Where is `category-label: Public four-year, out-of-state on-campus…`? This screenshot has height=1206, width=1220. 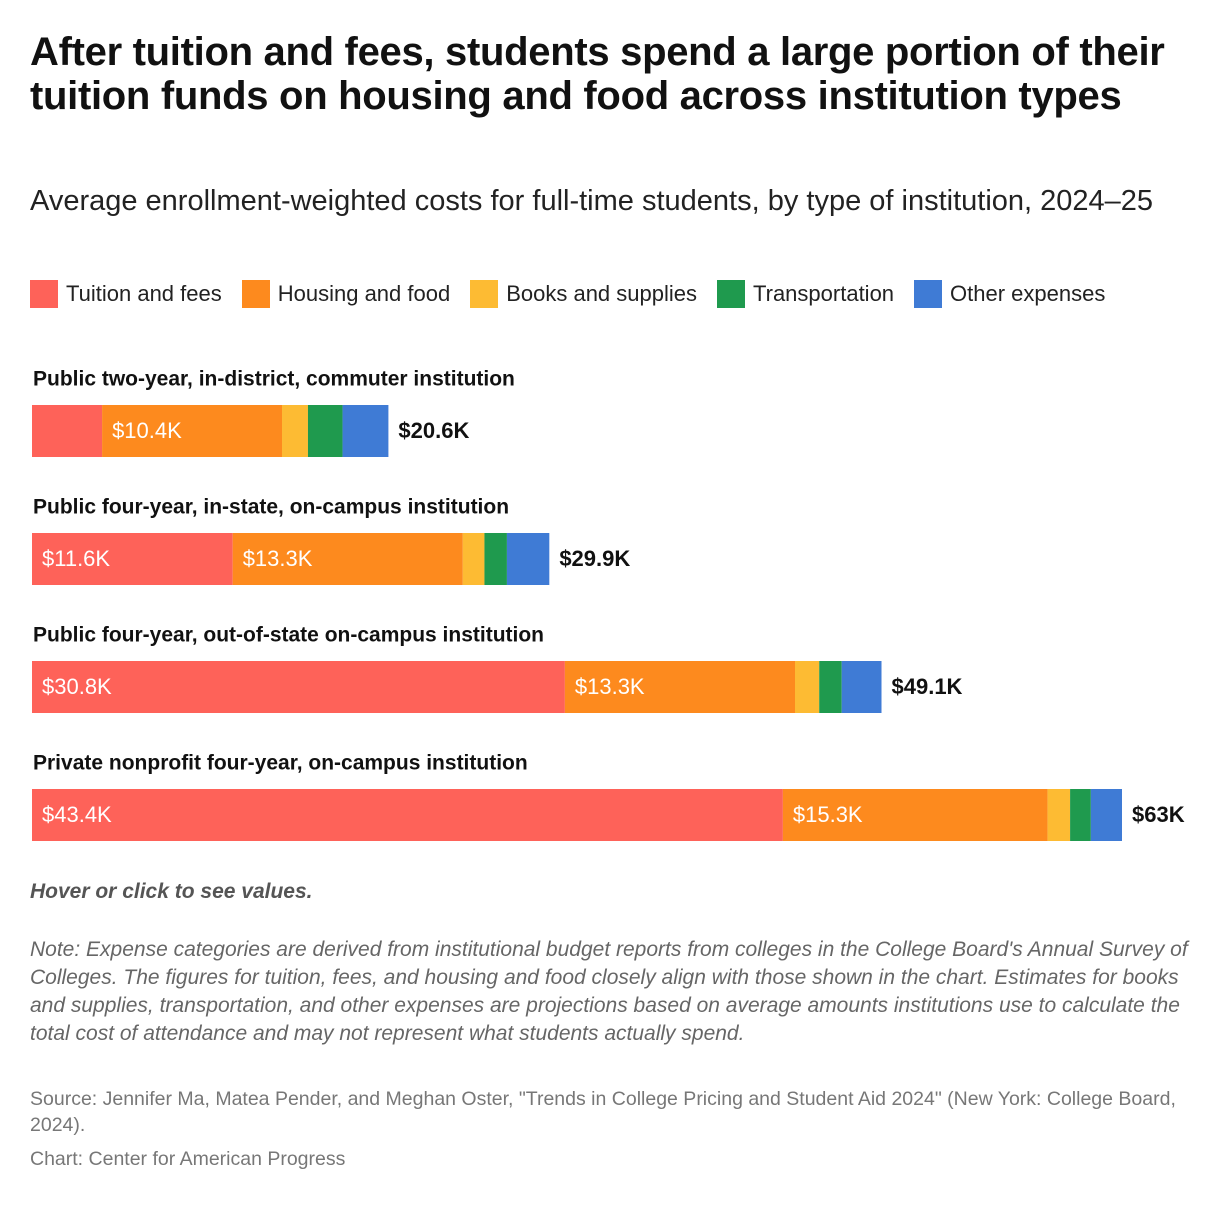
category-label: Public four-year, out-of-state on-campus… is located at coordinates (288, 635).